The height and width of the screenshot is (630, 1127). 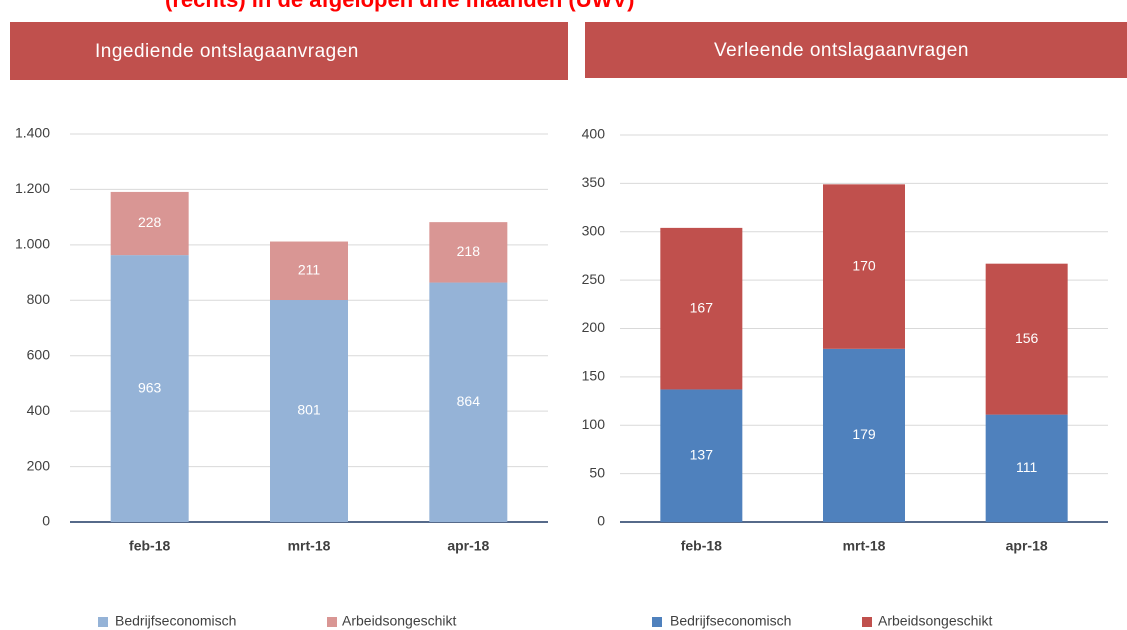 I want to click on y-tick-label: 150, so click(x=594, y=376).